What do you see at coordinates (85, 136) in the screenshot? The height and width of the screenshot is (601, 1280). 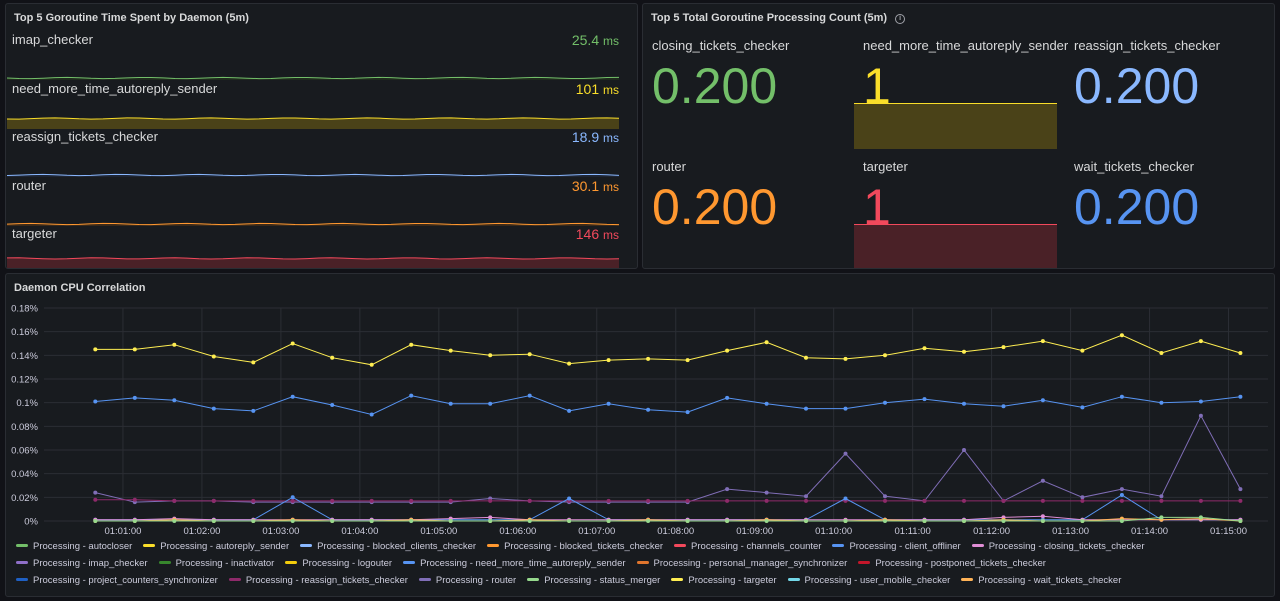 I see `row-label: reassign_tickets_checker` at bounding box center [85, 136].